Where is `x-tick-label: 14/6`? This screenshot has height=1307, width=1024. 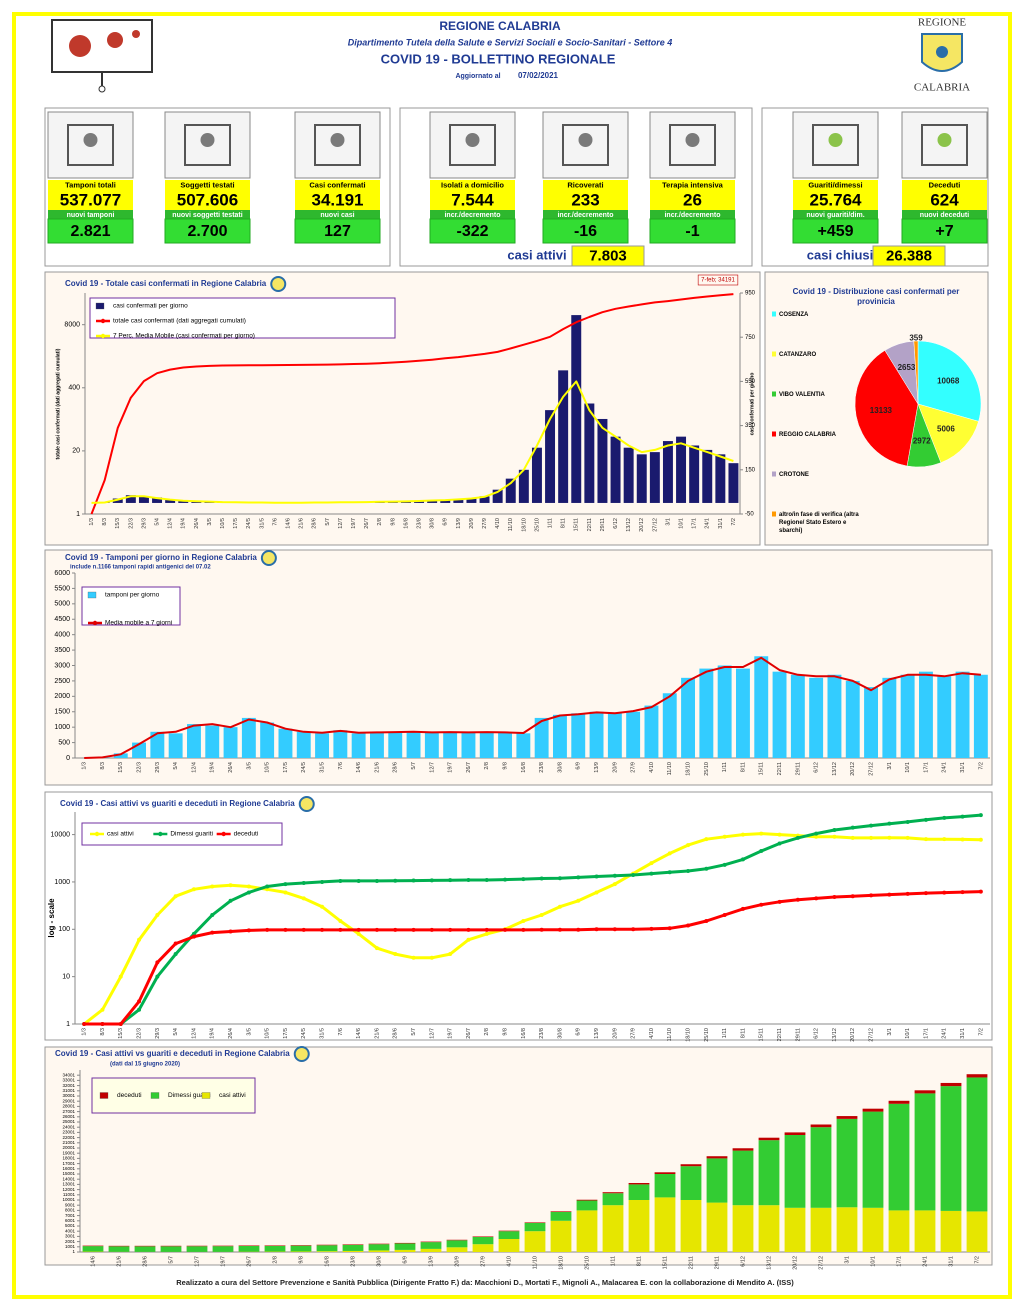
x-tick-label: 14/6 is located at coordinates (359, 1033).